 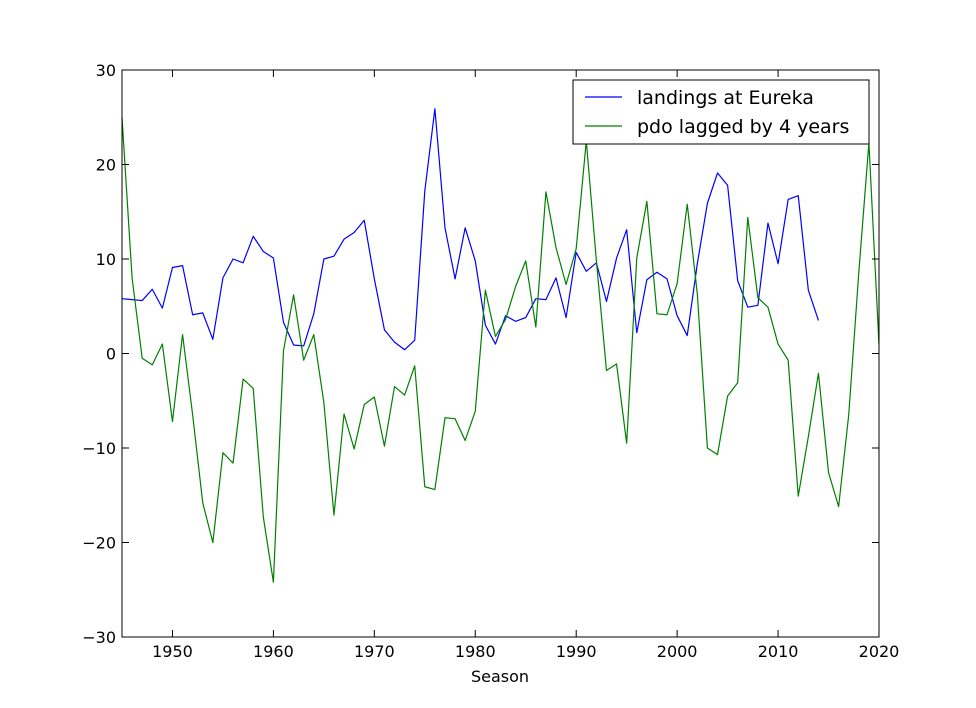 I want to click on legend-label-pdo: pdo lagged by 4 years, so click(x=743, y=127).